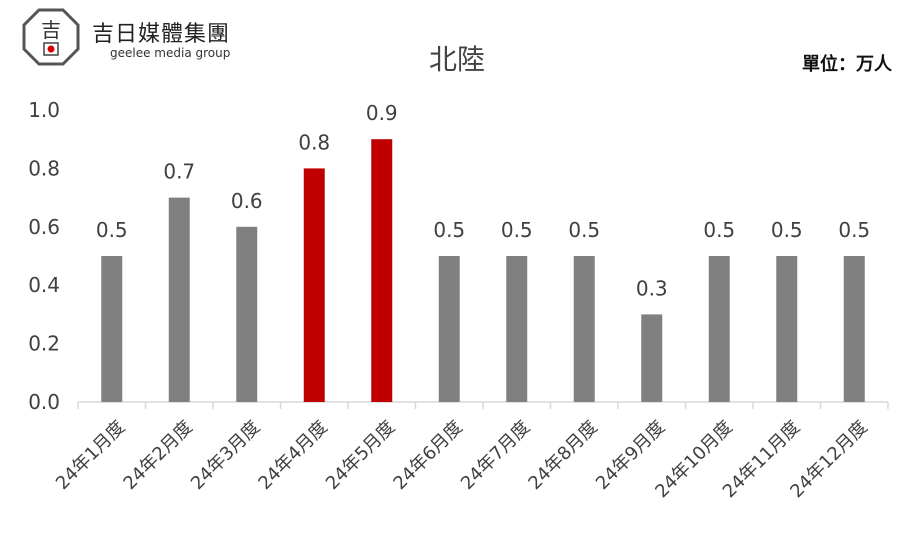  Describe the element at coordinates (382, 113) in the screenshot. I see `data-label: 0.9` at that location.